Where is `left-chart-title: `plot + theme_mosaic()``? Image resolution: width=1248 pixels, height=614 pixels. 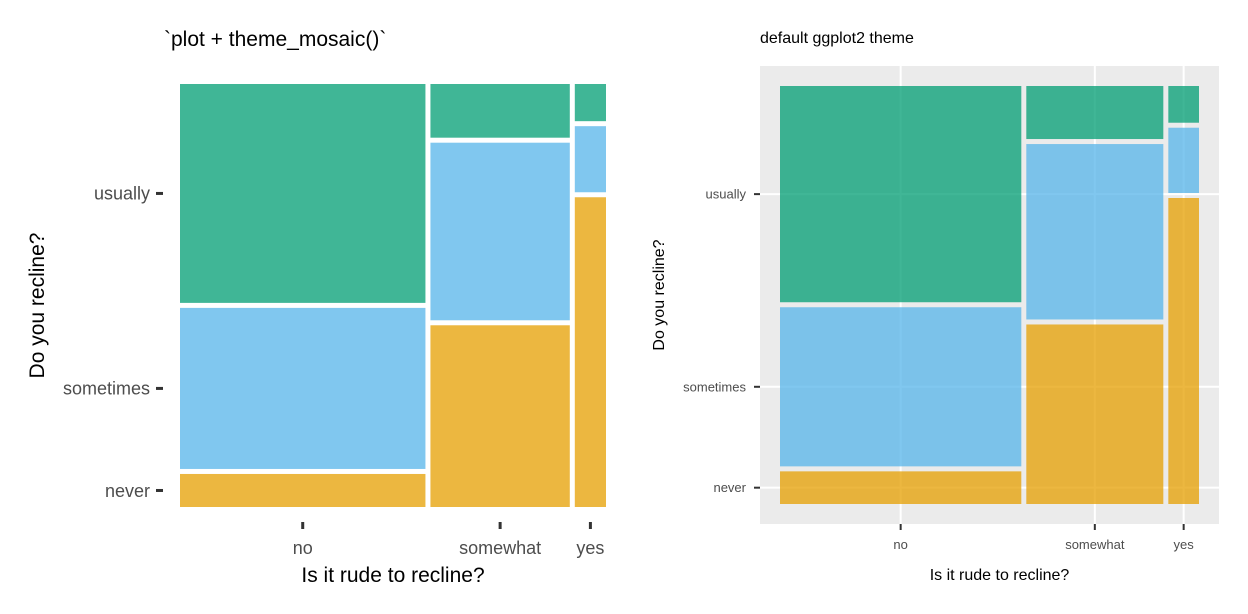 left-chart-title: `plot + theme_mosaic()` is located at coordinates (275, 39).